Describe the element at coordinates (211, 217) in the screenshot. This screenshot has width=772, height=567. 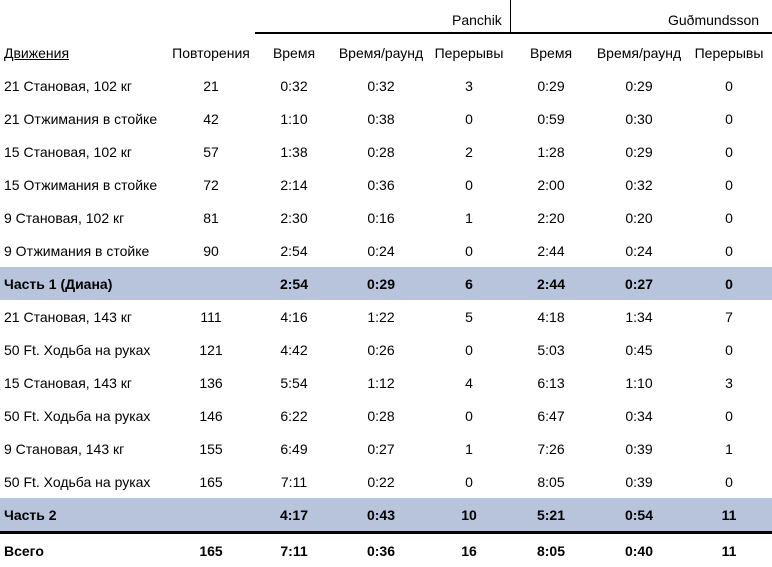
I see `table-cell: 81` at that location.